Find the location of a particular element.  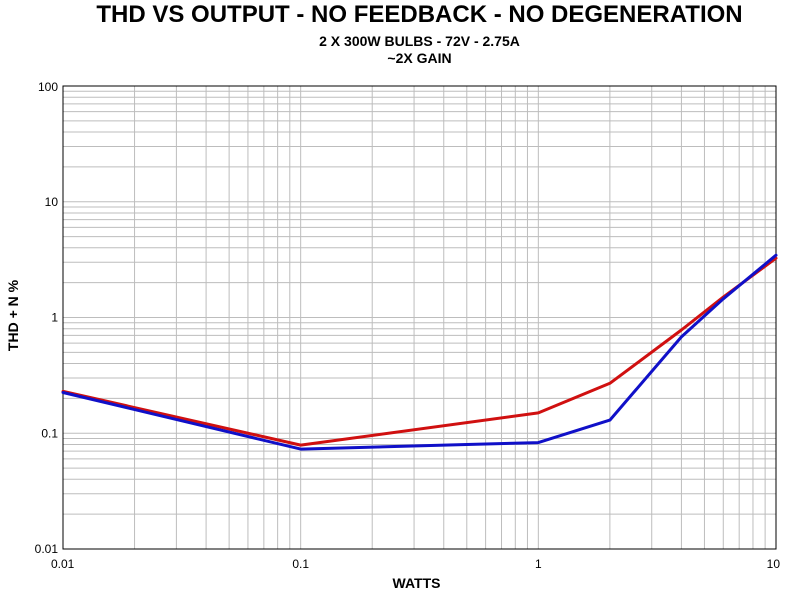

chart-subtitle-line-1: 2 X 300W BULBS - 72V - 2.75A is located at coordinates (419, 41).